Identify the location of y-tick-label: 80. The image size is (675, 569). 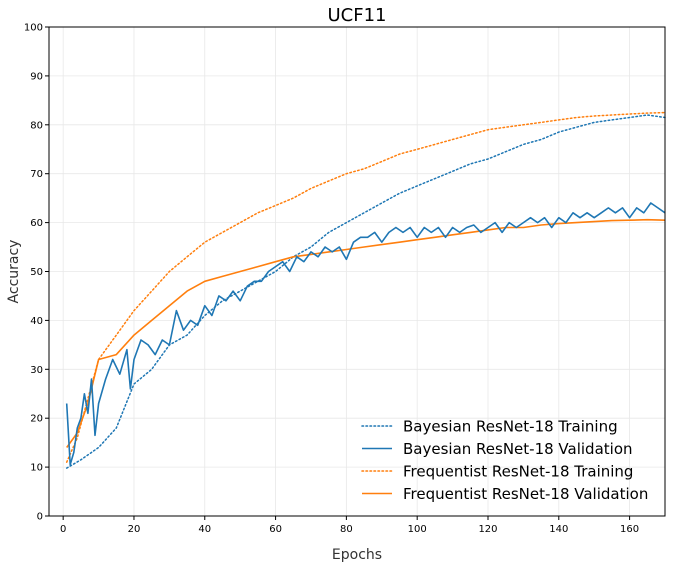
(36, 125).